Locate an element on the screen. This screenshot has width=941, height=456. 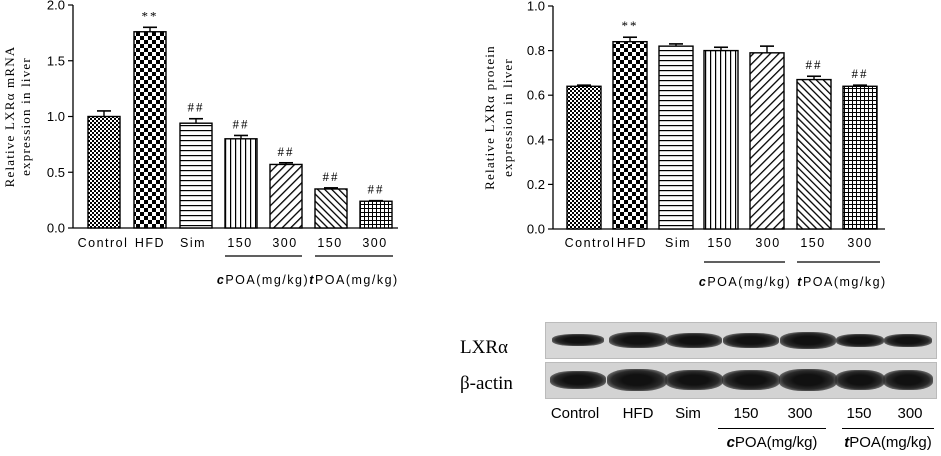
blot-lane-label: Control is located at coordinates (575, 413).